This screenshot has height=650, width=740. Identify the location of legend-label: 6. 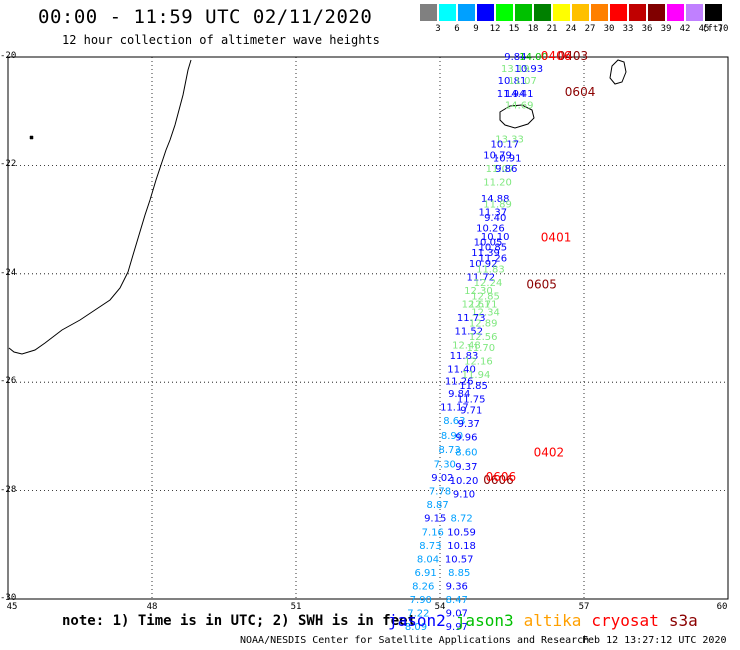
(457, 29).